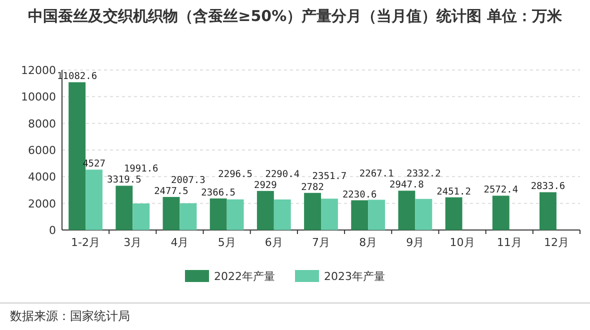 The height and width of the screenshot is (330, 590). What do you see at coordinates (179, 242) in the screenshot?
I see `x-tick-label: 4月` at bounding box center [179, 242].